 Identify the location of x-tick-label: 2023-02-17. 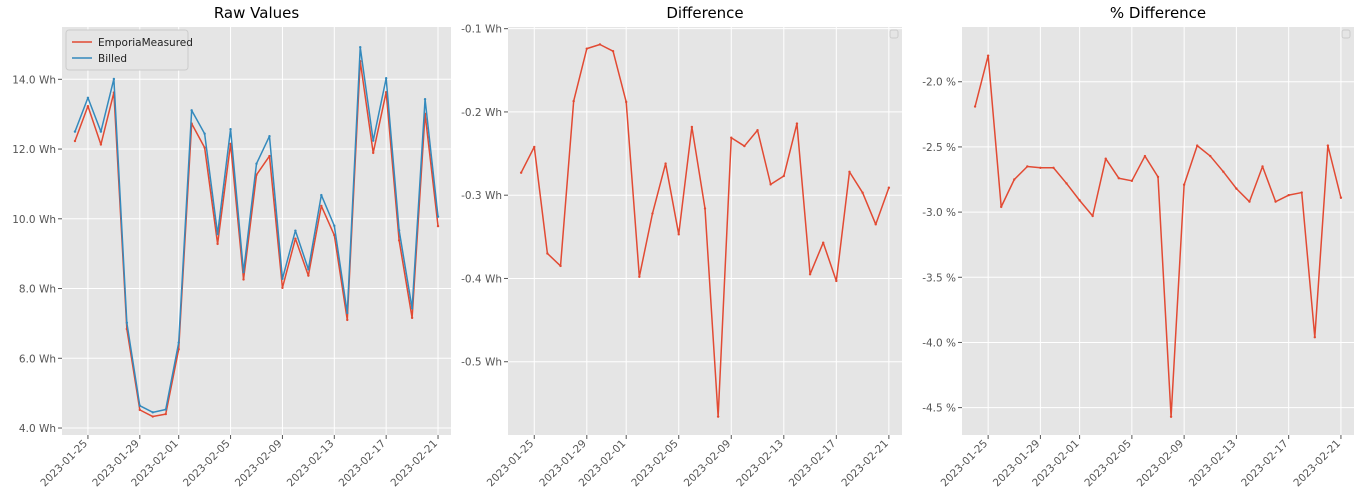
(1265, 464).